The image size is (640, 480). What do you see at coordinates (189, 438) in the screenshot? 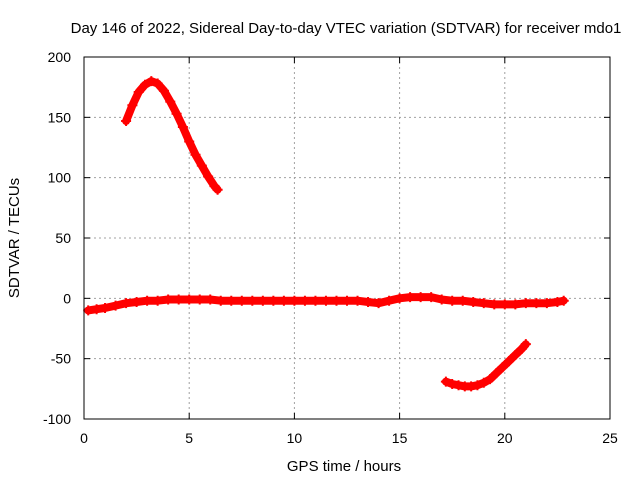
I see `x-tick-label: 5` at bounding box center [189, 438].